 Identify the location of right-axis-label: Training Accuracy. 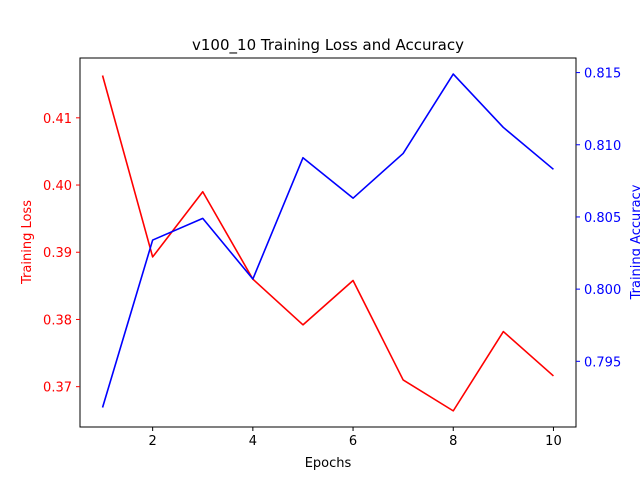
(634, 242).